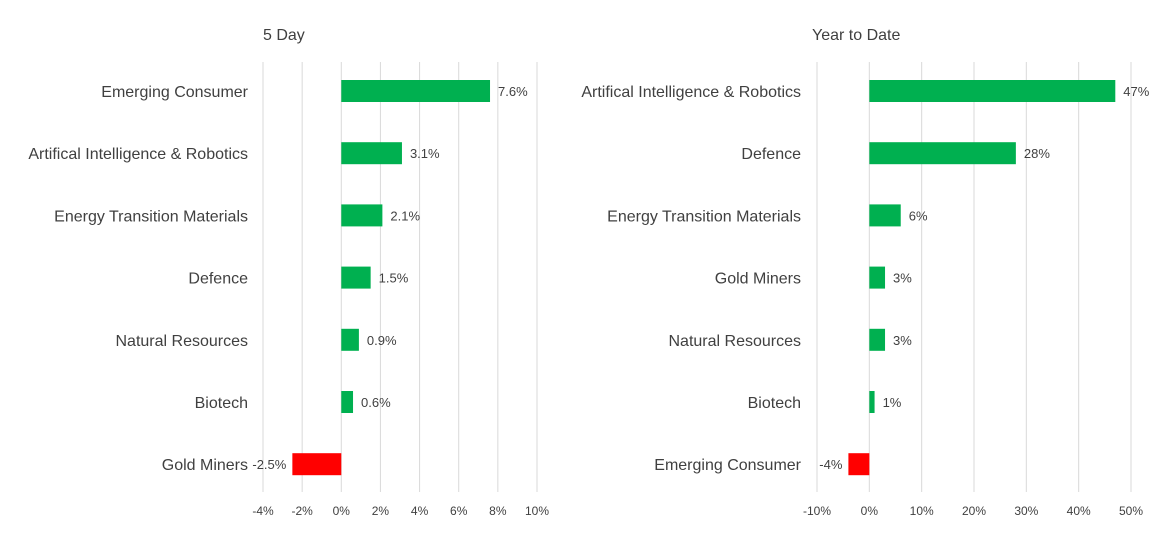 The height and width of the screenshot is (545, 1176). I want to click on chart-title: 5 Day, so click(284, 35).